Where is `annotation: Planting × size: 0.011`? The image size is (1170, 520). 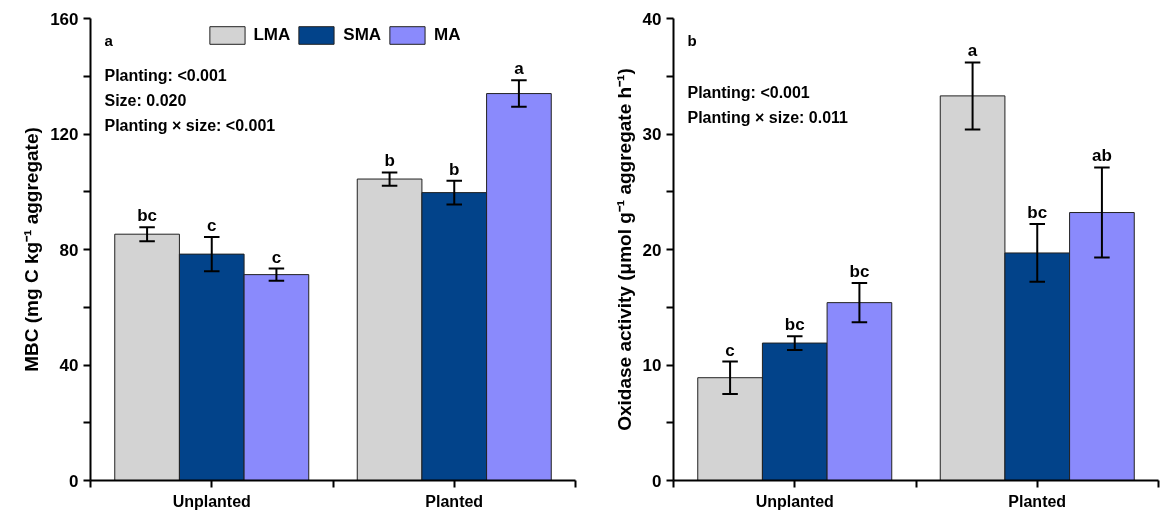
annotation: Planting × size: 0.011 is located at coordinates (768, 117).